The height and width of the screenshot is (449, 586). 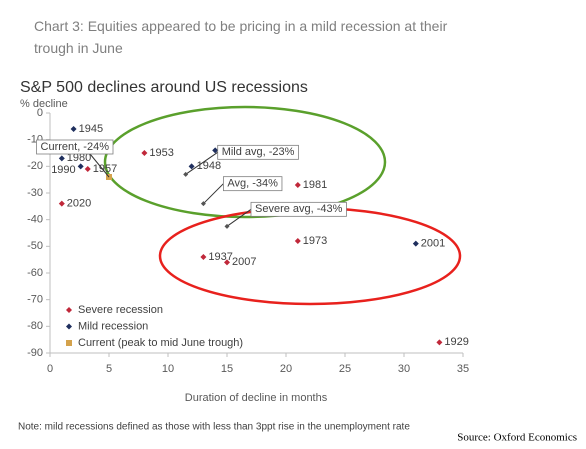 I want to click on point-label: 1937, so click(x=220, y=257).